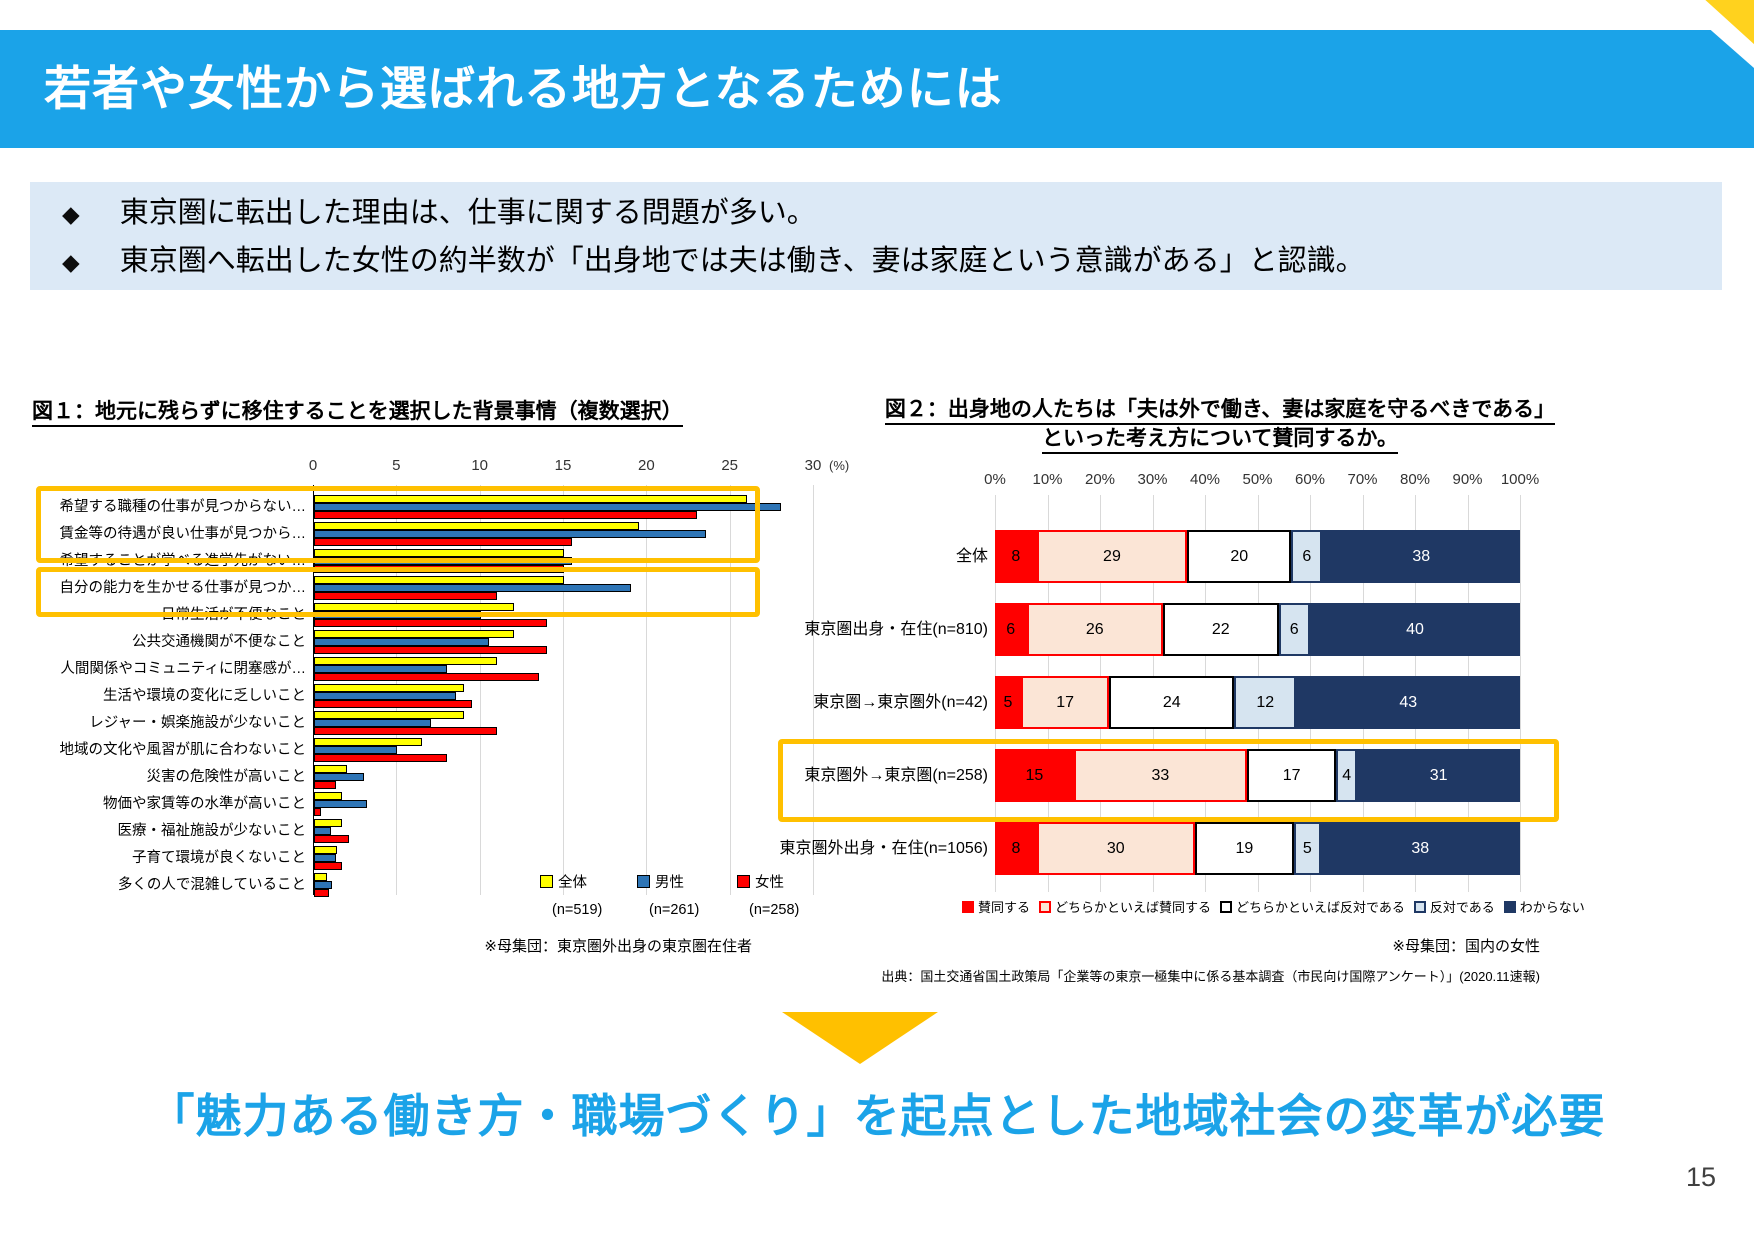 This screenshot has width=1754, height=1240. Describe the element at coordinates (896, 775) in the screenshot. I see `category-label: 東京圏外→東京圏(n=258)` at that location.